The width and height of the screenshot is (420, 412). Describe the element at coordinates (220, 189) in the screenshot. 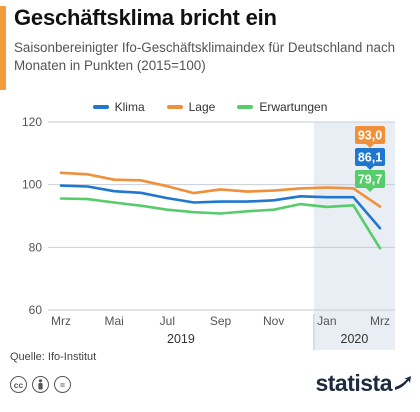

I see `lage-line` at that location.